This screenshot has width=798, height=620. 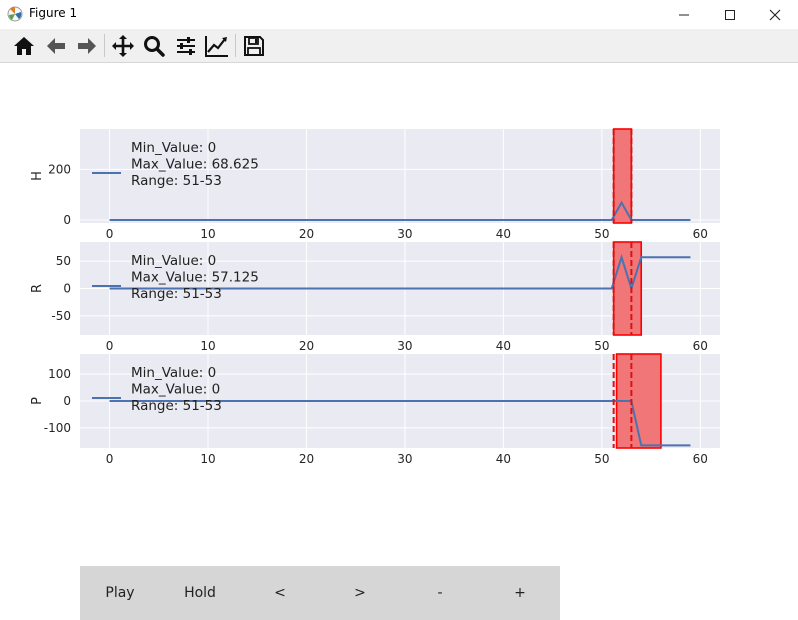 I want to click on zoom-icon, so click(x=154, y=46).